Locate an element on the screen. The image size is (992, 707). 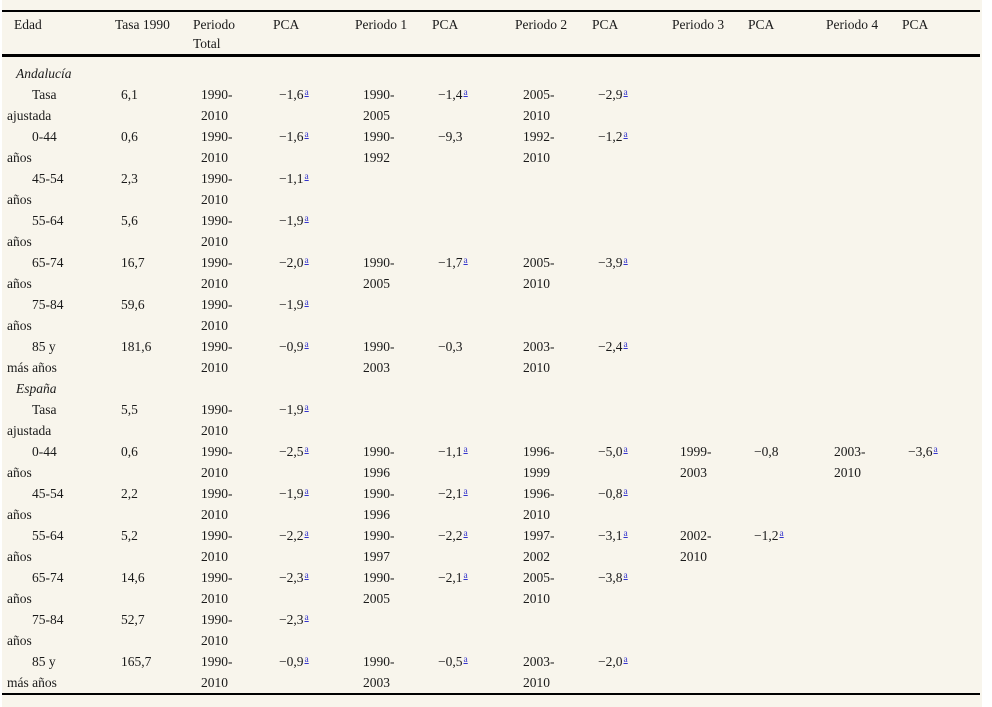
cell-value: 1990- 2005 is located at coordinates (379, 588).